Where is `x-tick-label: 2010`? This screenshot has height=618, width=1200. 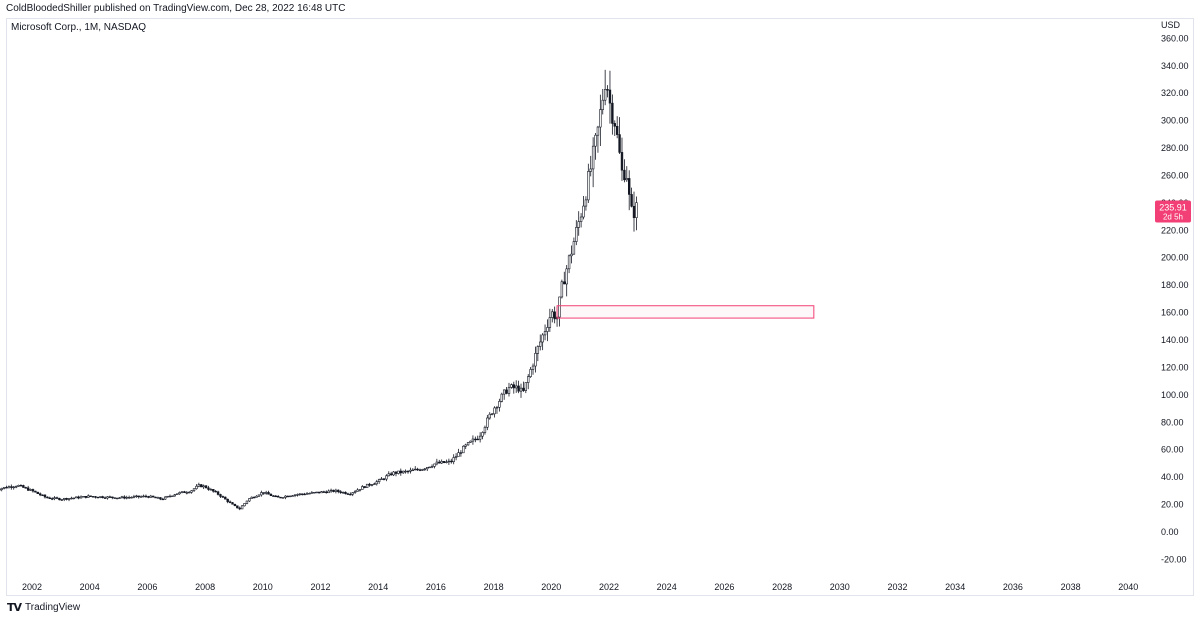
x-tick-label: 2010 is located at coordinates (263, 587).